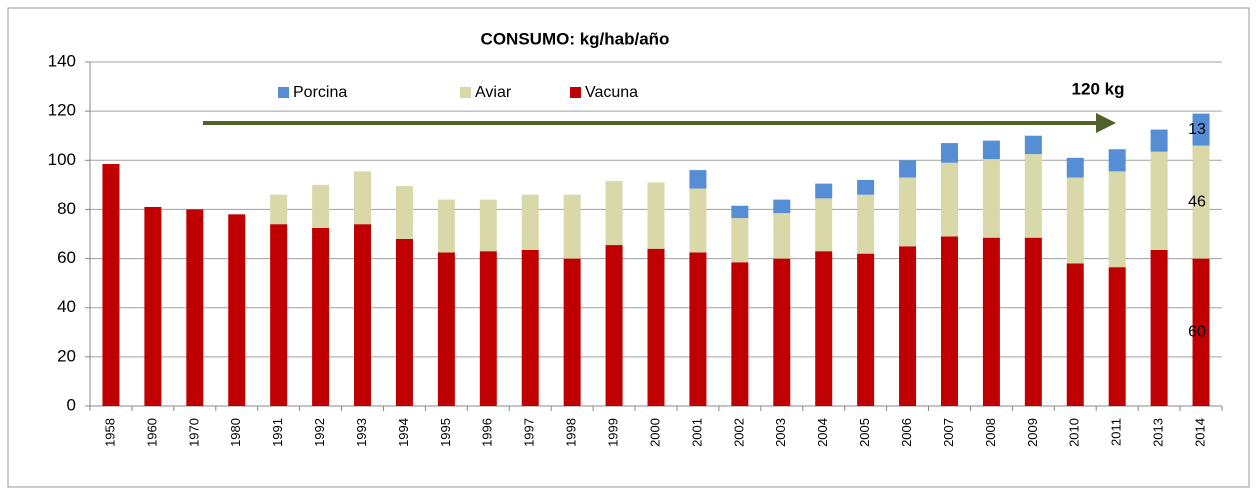 This screenshot has height=494, width=1257. What do you see at coordinates (66, 208) in the screenshot?
I see `y-tick-label: 80` at bounding box center [66, 208].